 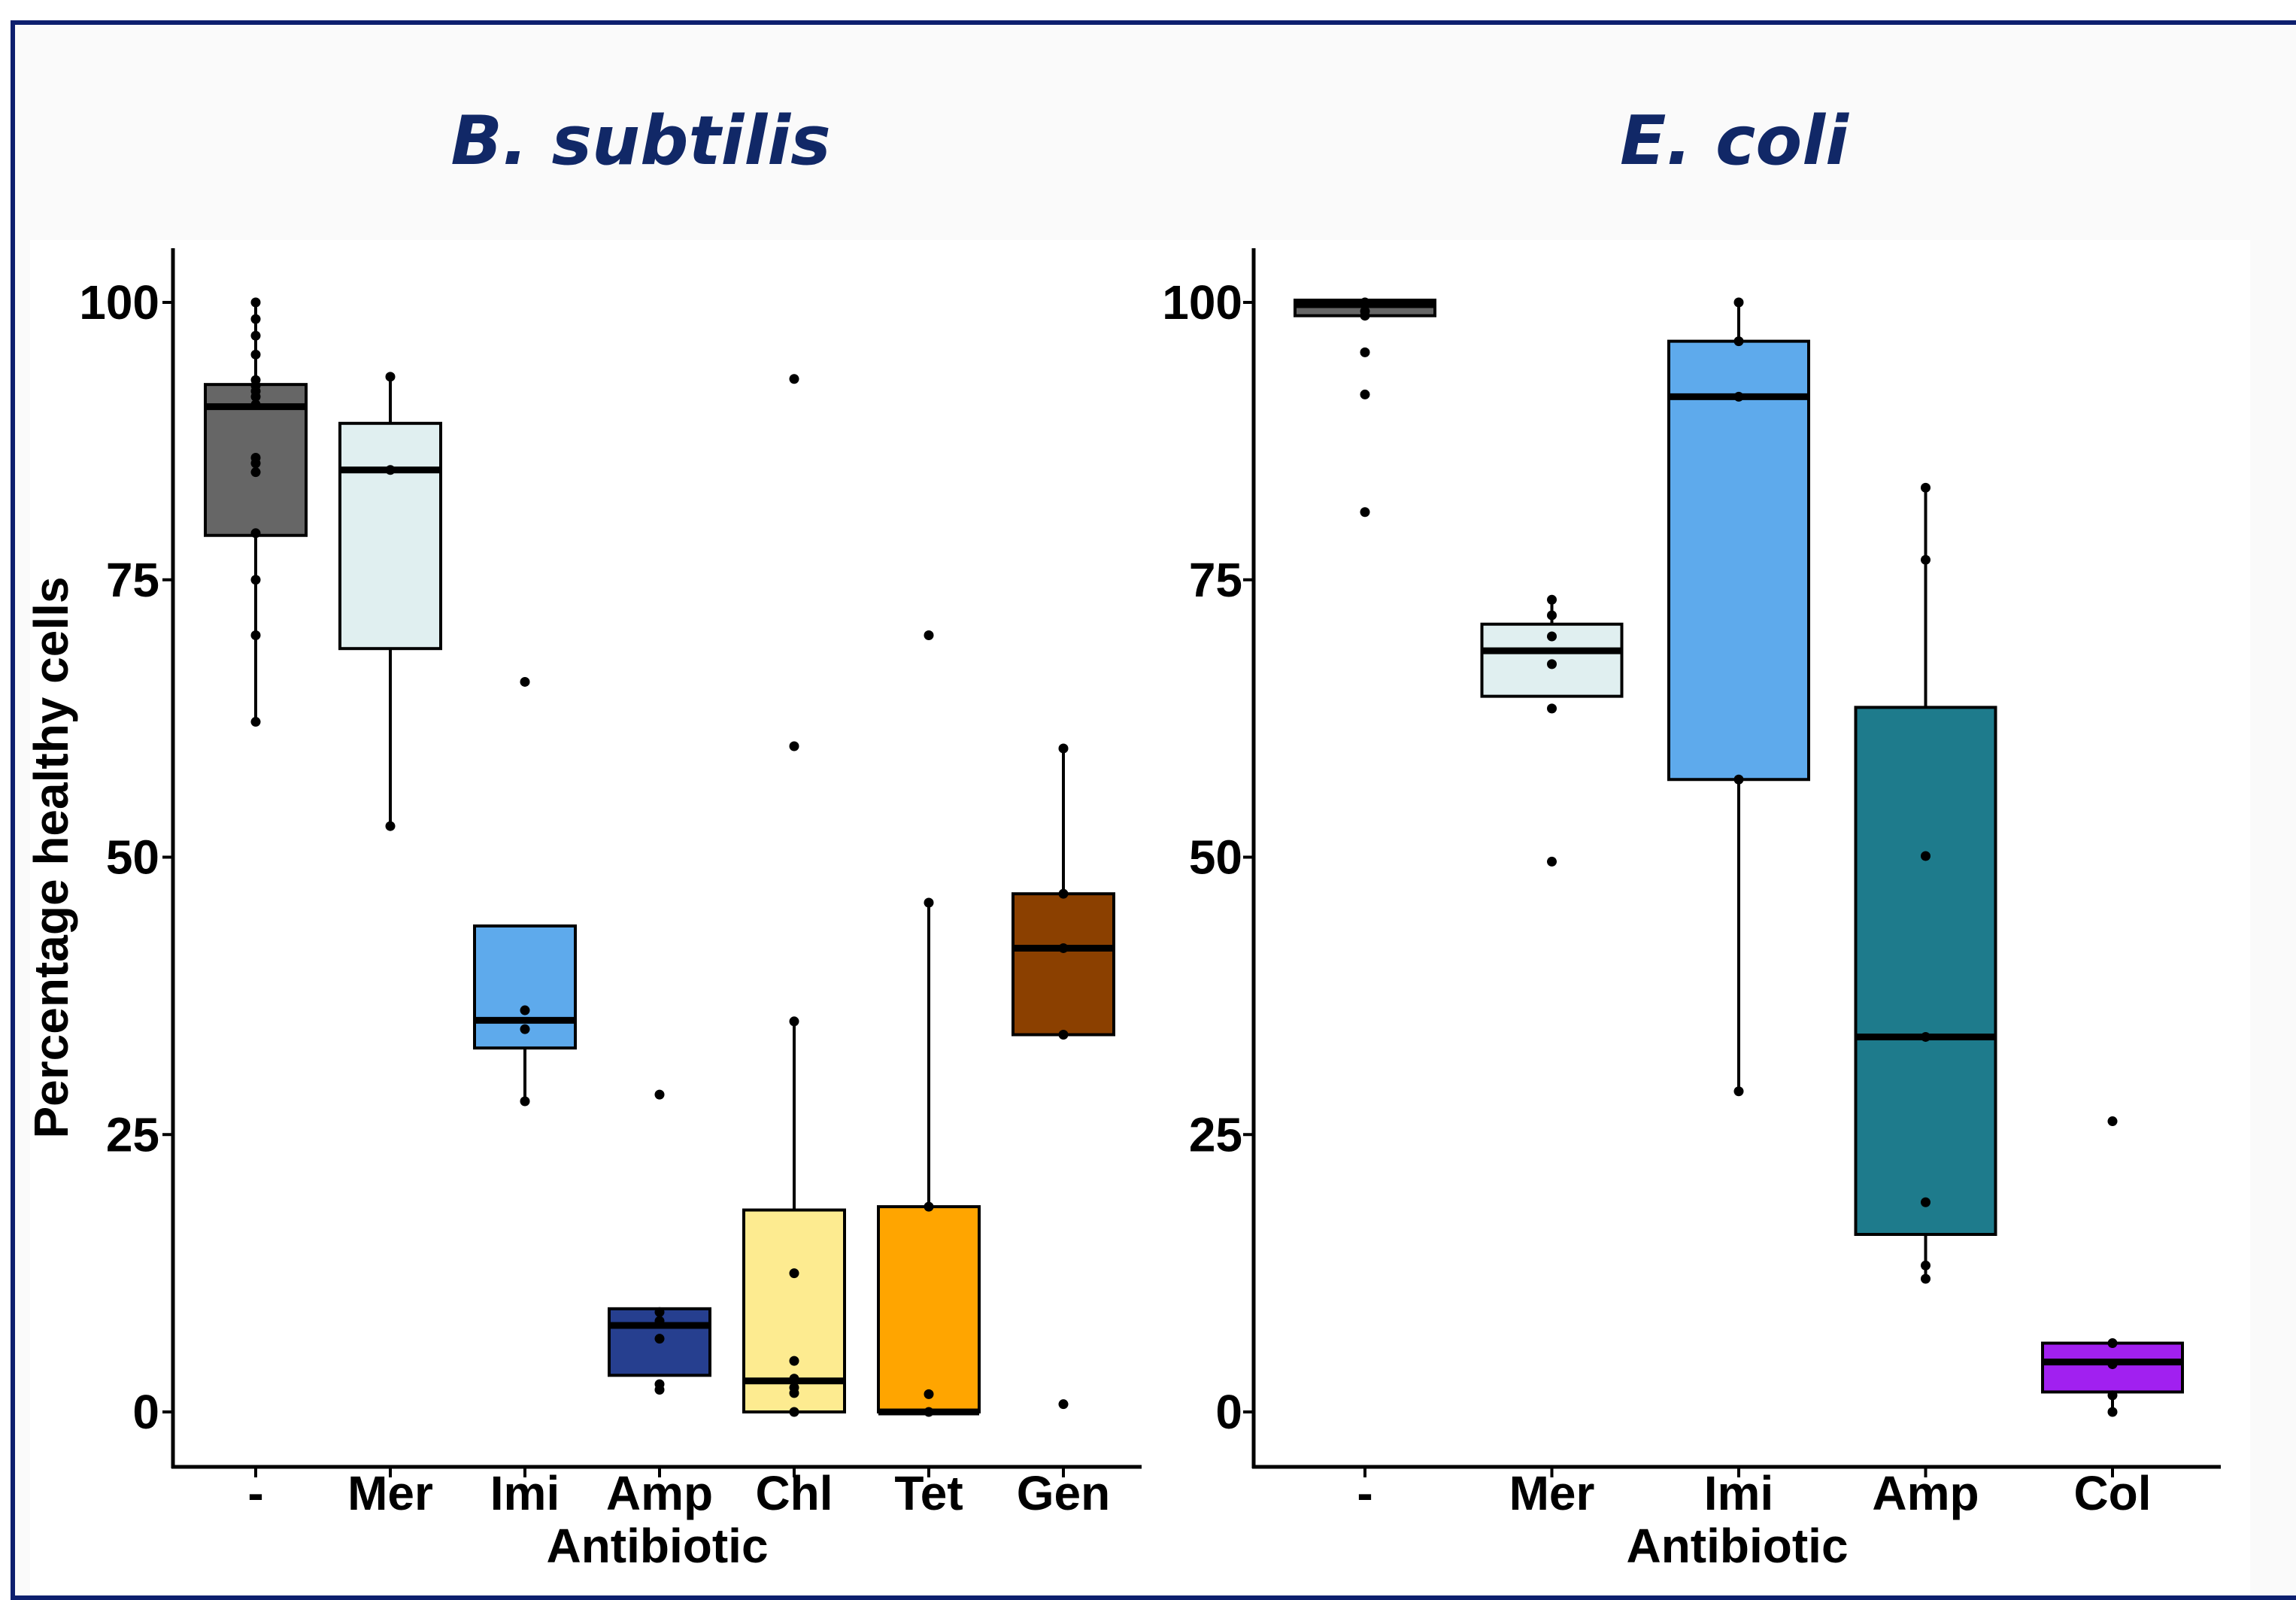 I want to click on x-tick-label: -, so click(x=255, y=1493).